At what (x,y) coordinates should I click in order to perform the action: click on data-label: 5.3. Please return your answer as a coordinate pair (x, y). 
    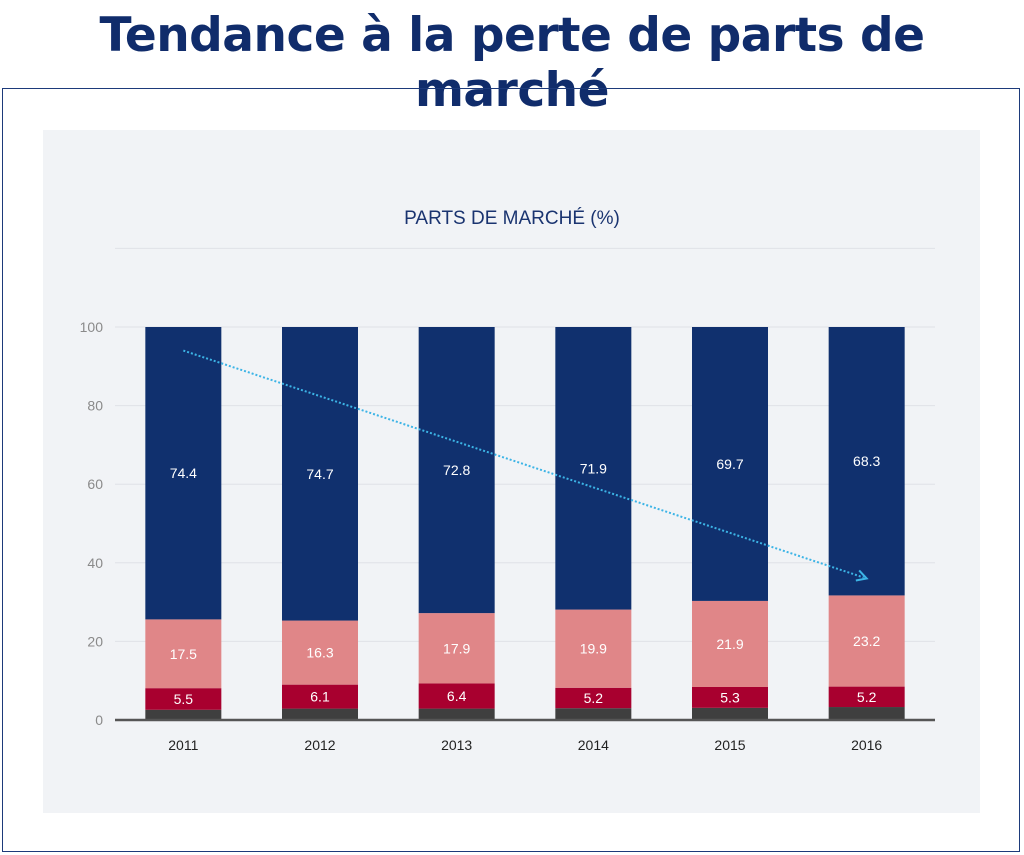
    Looking at the image, I should click on (730, 697).